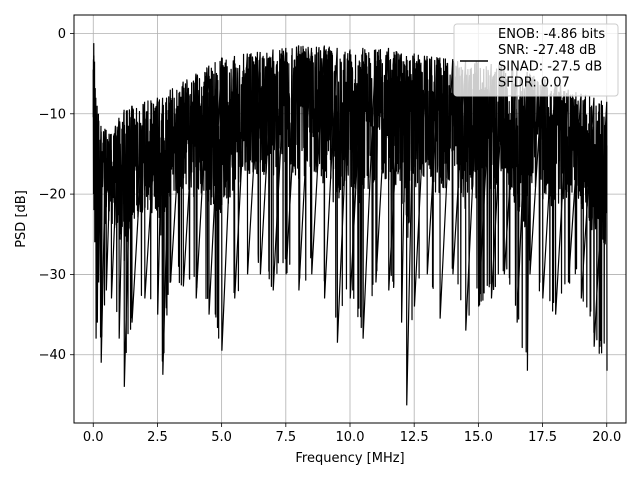 This screenshot has width=640, height=480. What do you see at coordinates (547, 50) in the screenshot?
I see `legend-entry: SNR: -27.48 dB` at bounding box center [547, 50].